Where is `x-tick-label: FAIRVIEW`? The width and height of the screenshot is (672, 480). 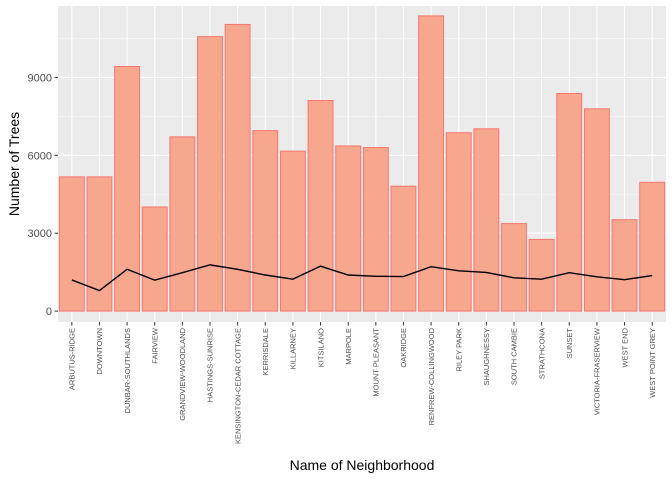
x-tick-label: FAIRVIEW is located at coordinates (154, 345).